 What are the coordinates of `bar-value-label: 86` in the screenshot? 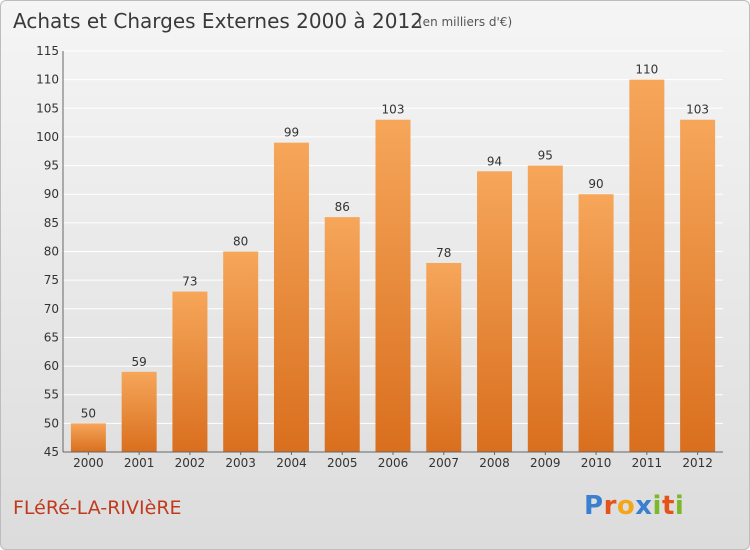 It's located at (342, 207).